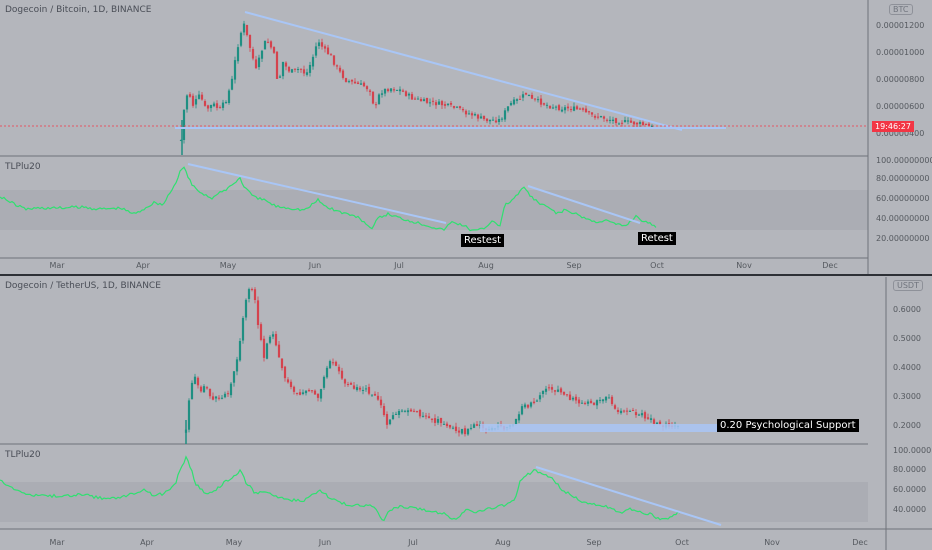 This screenshot has width=932, height=550. Describe the element at coordinates (907, 309) in the screenshot. I see `bottom-price-tick: 0.6000` at that location.